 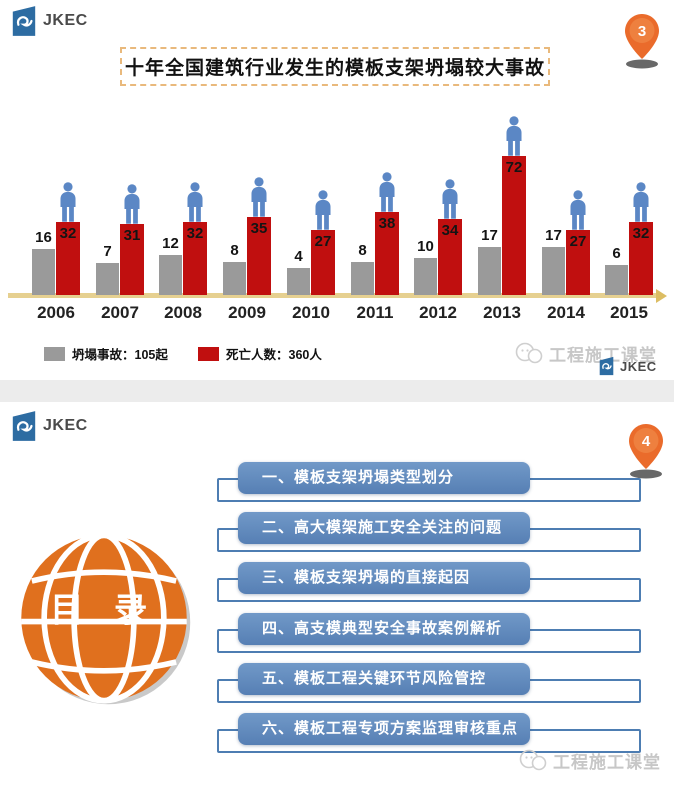 I want to click on toc-item-2: 二、高大模架施工安全关注的问题, so click(x=337, y=534).